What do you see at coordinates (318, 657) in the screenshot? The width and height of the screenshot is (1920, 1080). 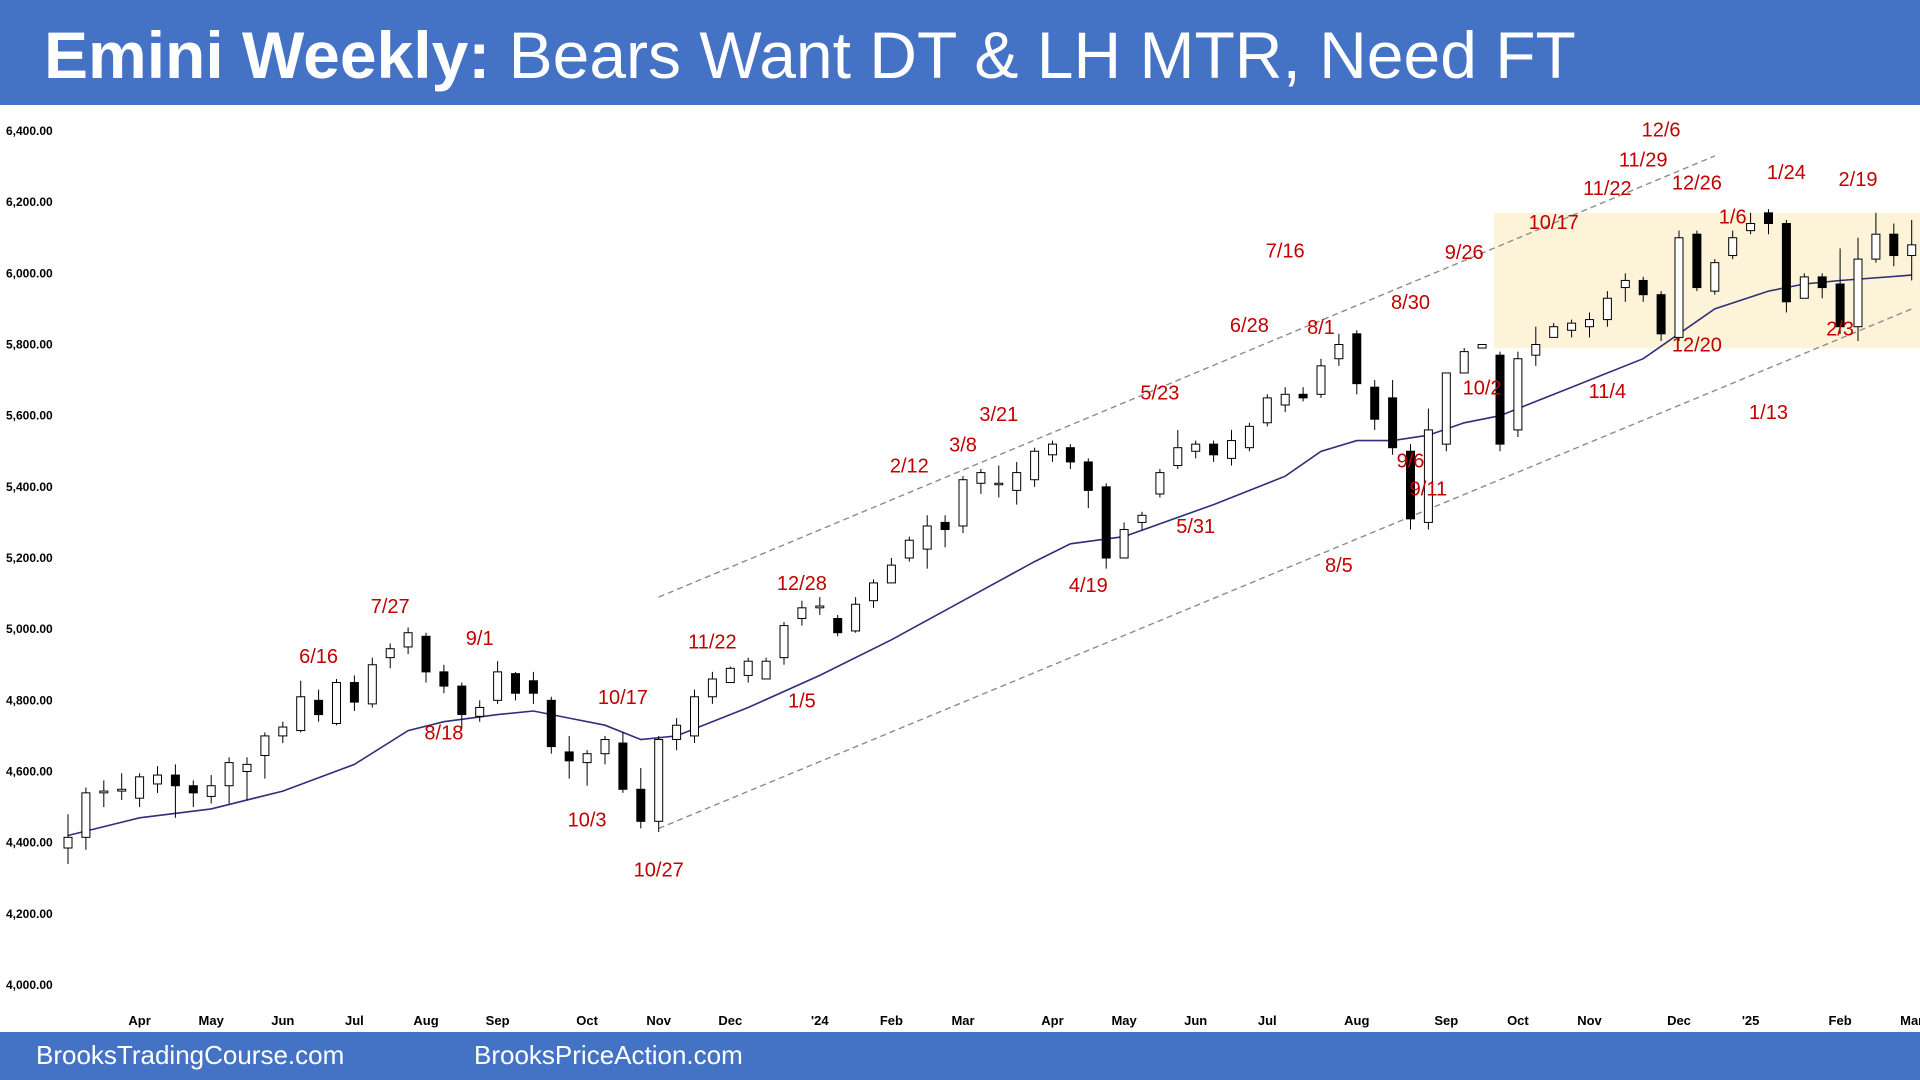 I see `date-annotation: 6/16` at bounding box center [318, 657].